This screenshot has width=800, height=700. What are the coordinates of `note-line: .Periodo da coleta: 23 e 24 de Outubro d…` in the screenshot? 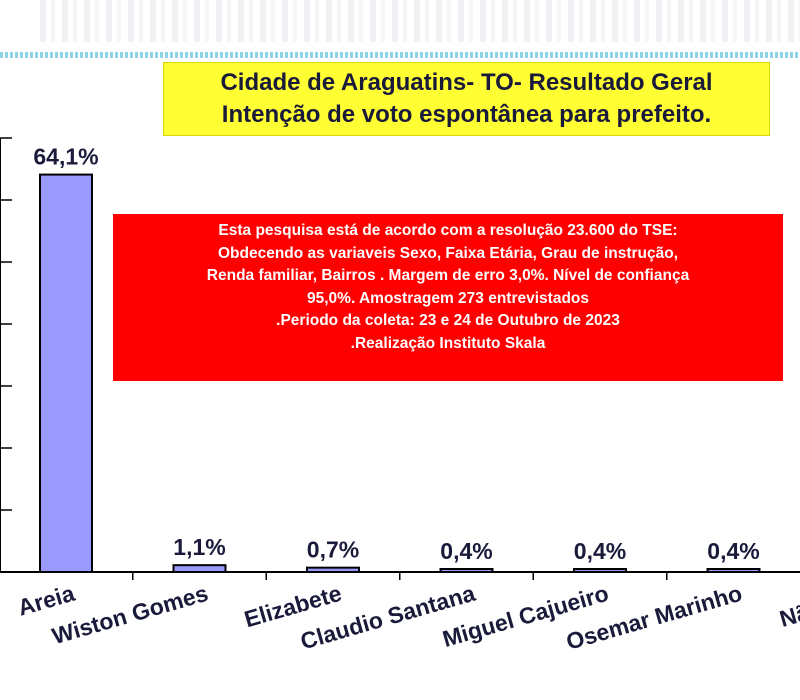 It's located at (448, 320).